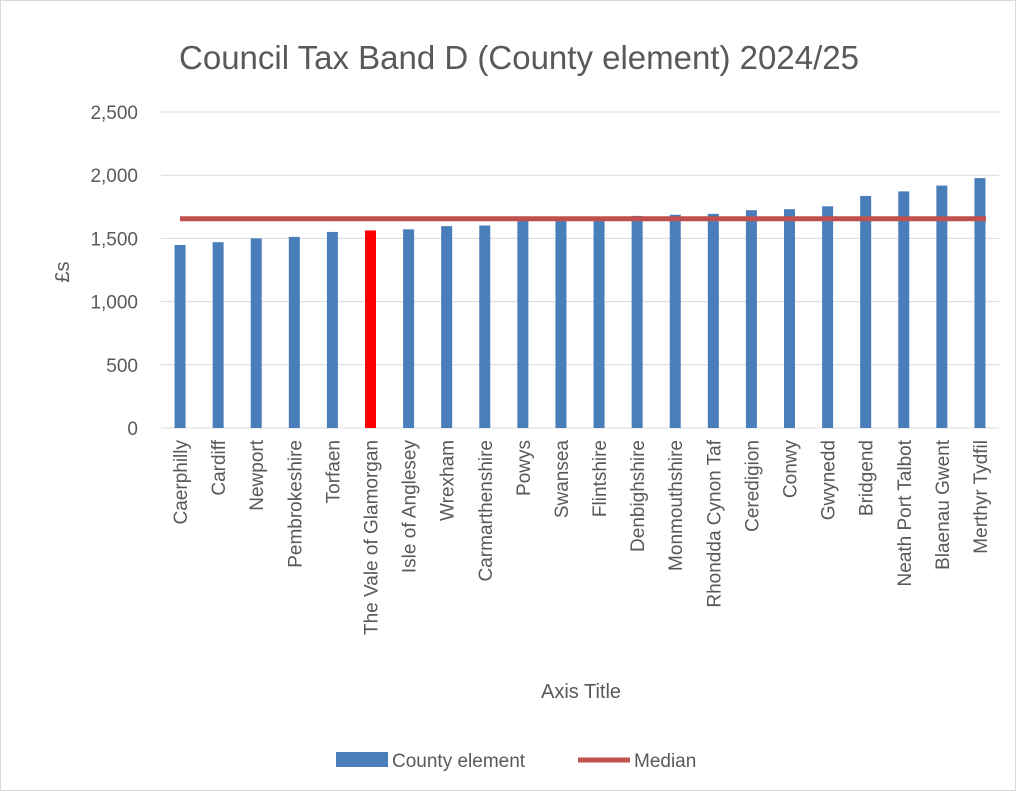 The image size is (1016, 792). Describe the element at coordinates (294, 332) in the screenshot. I see `bar-pembrokeshire` at that location.